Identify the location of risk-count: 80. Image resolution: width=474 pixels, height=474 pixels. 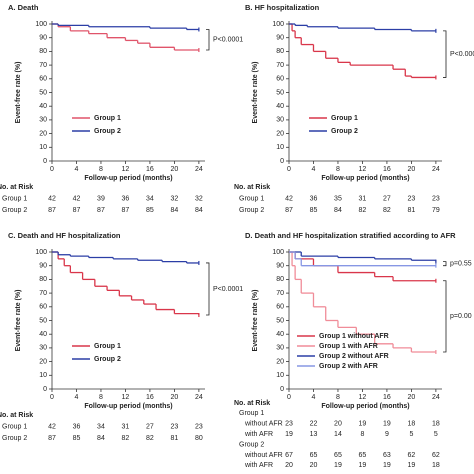
(199, 438).